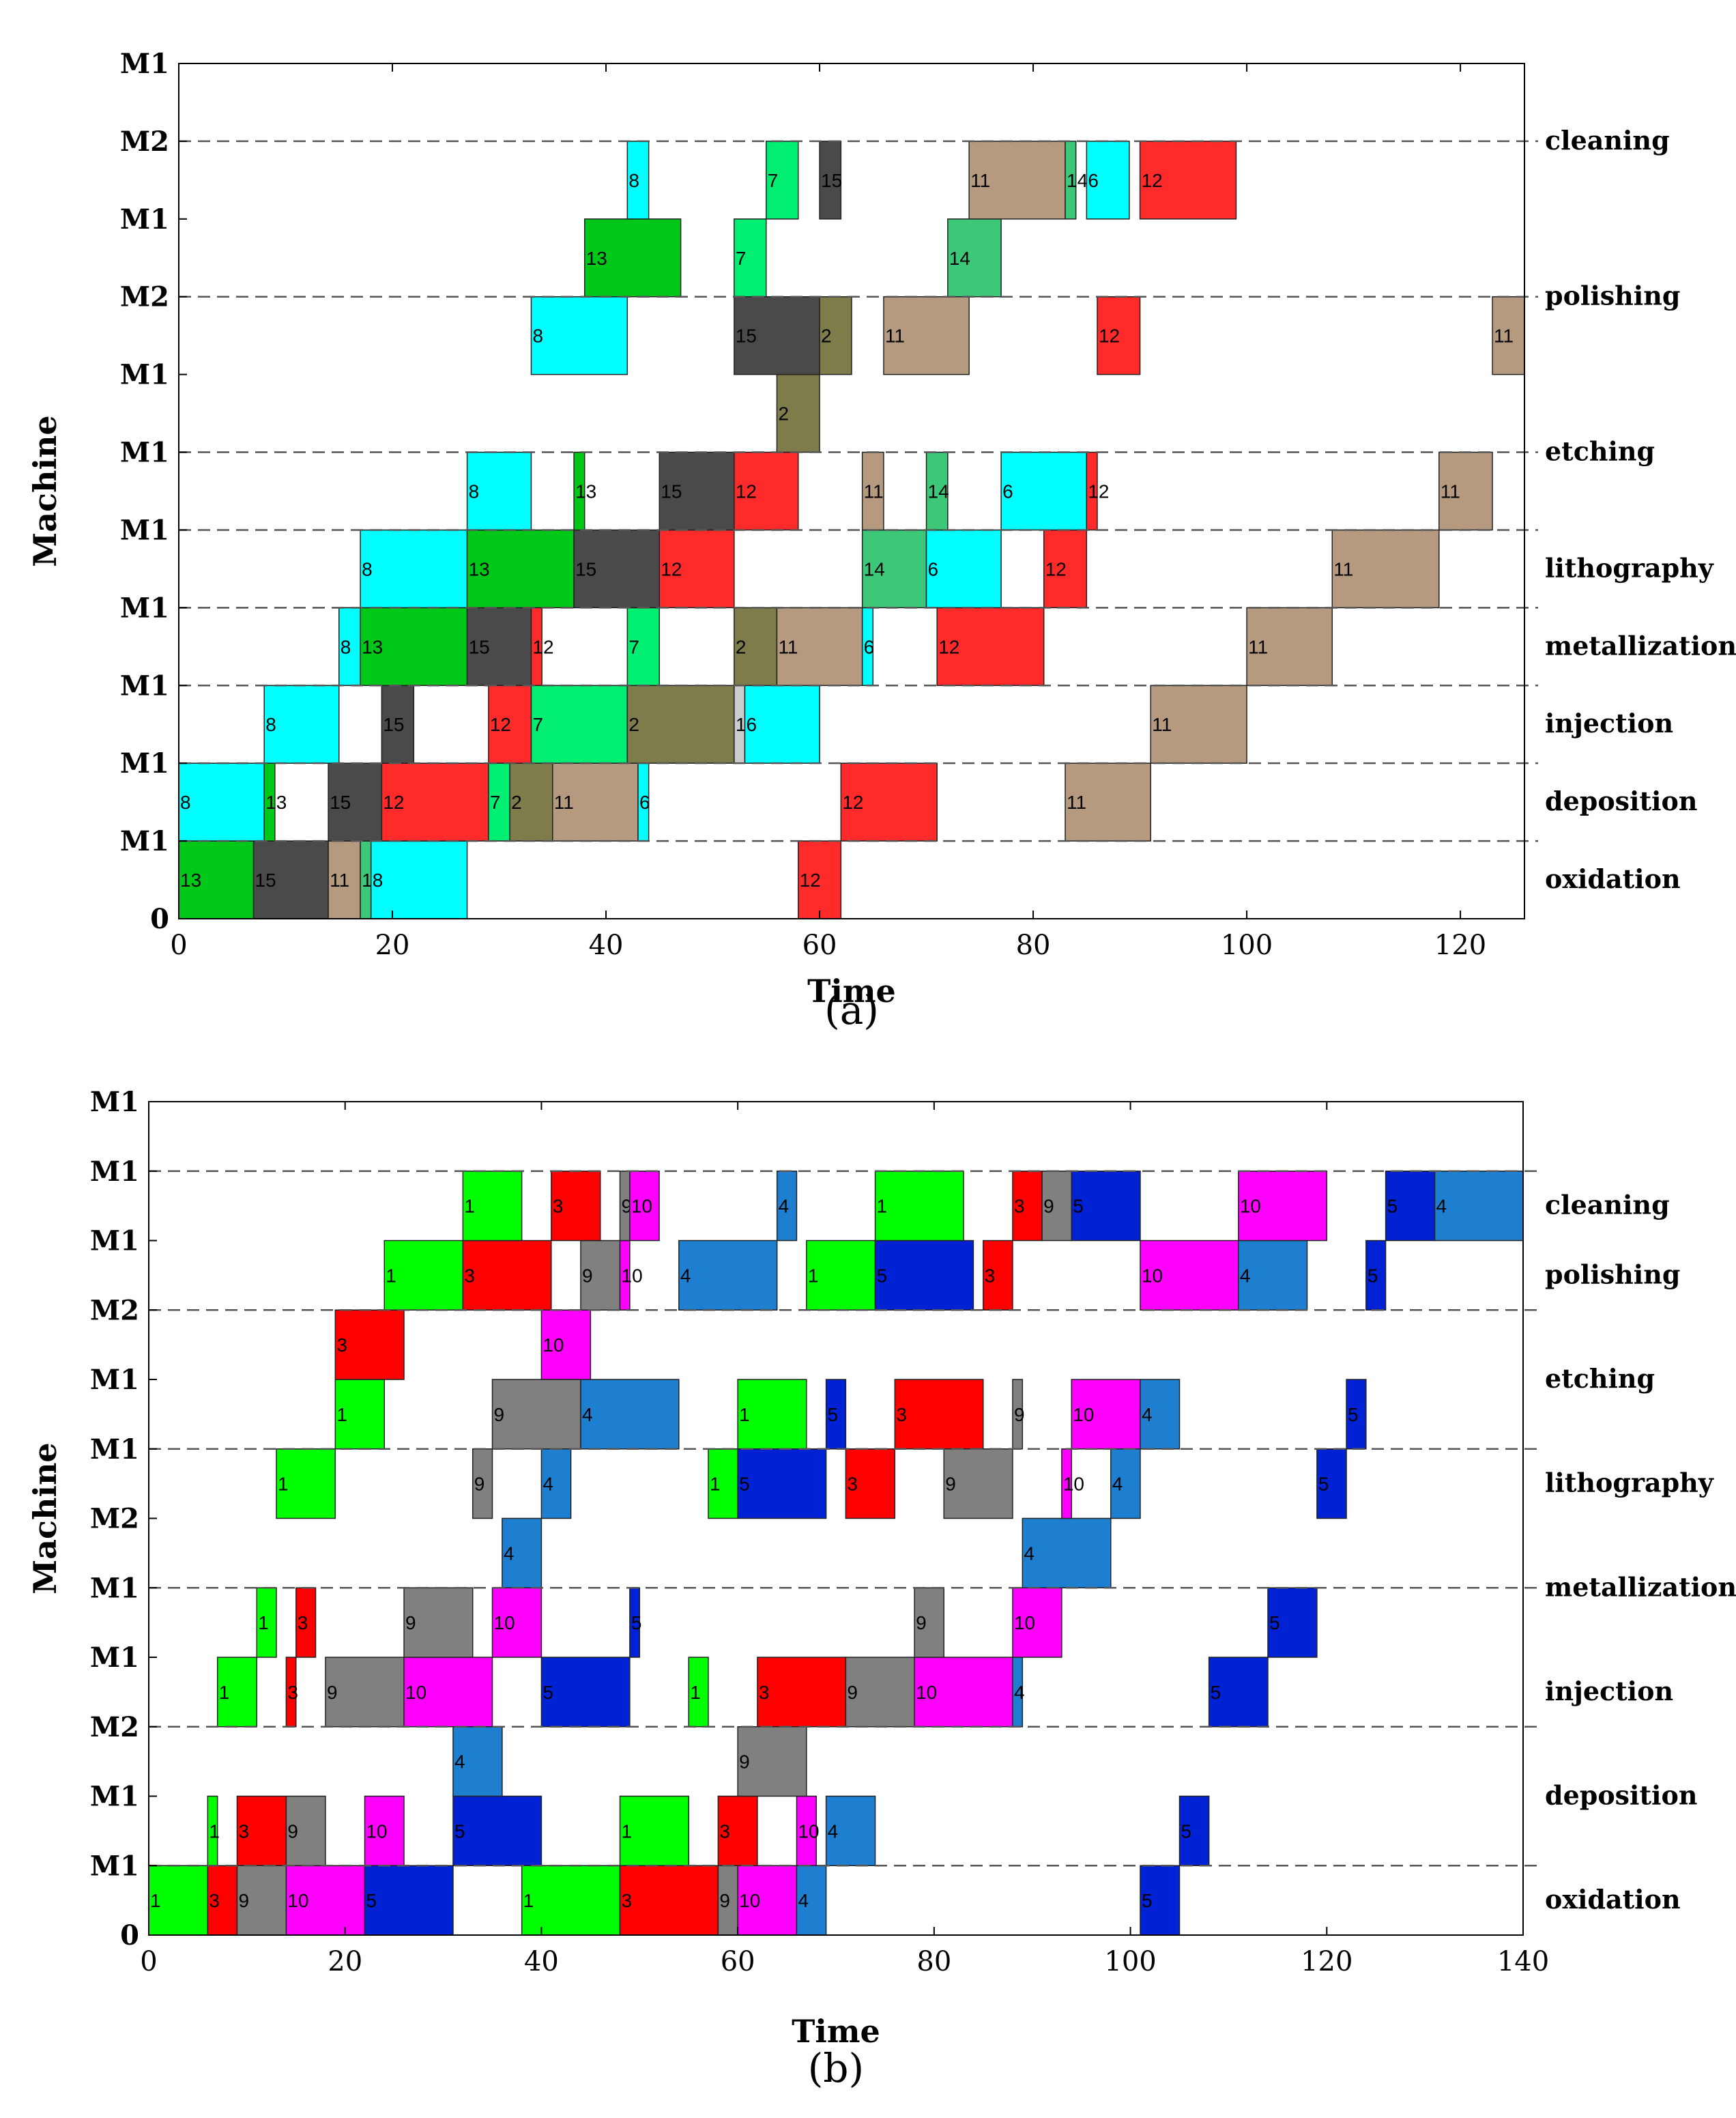  What do you see at coordinates (869, 646) in the screenshot?
I see `operation-job-label: 6` at bounding box center [869, 646].